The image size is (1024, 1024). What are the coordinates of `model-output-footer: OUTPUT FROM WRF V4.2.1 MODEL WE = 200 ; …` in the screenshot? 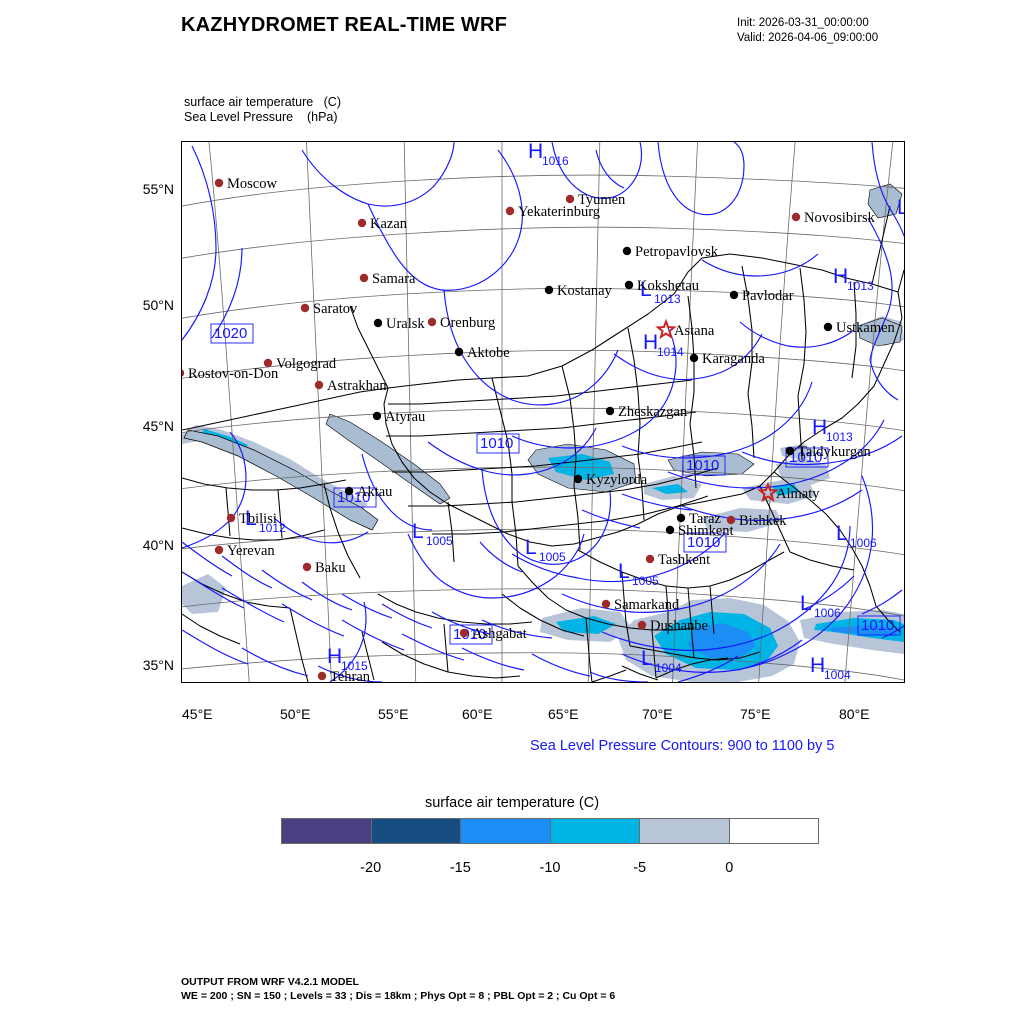 It's located at (398, 989).